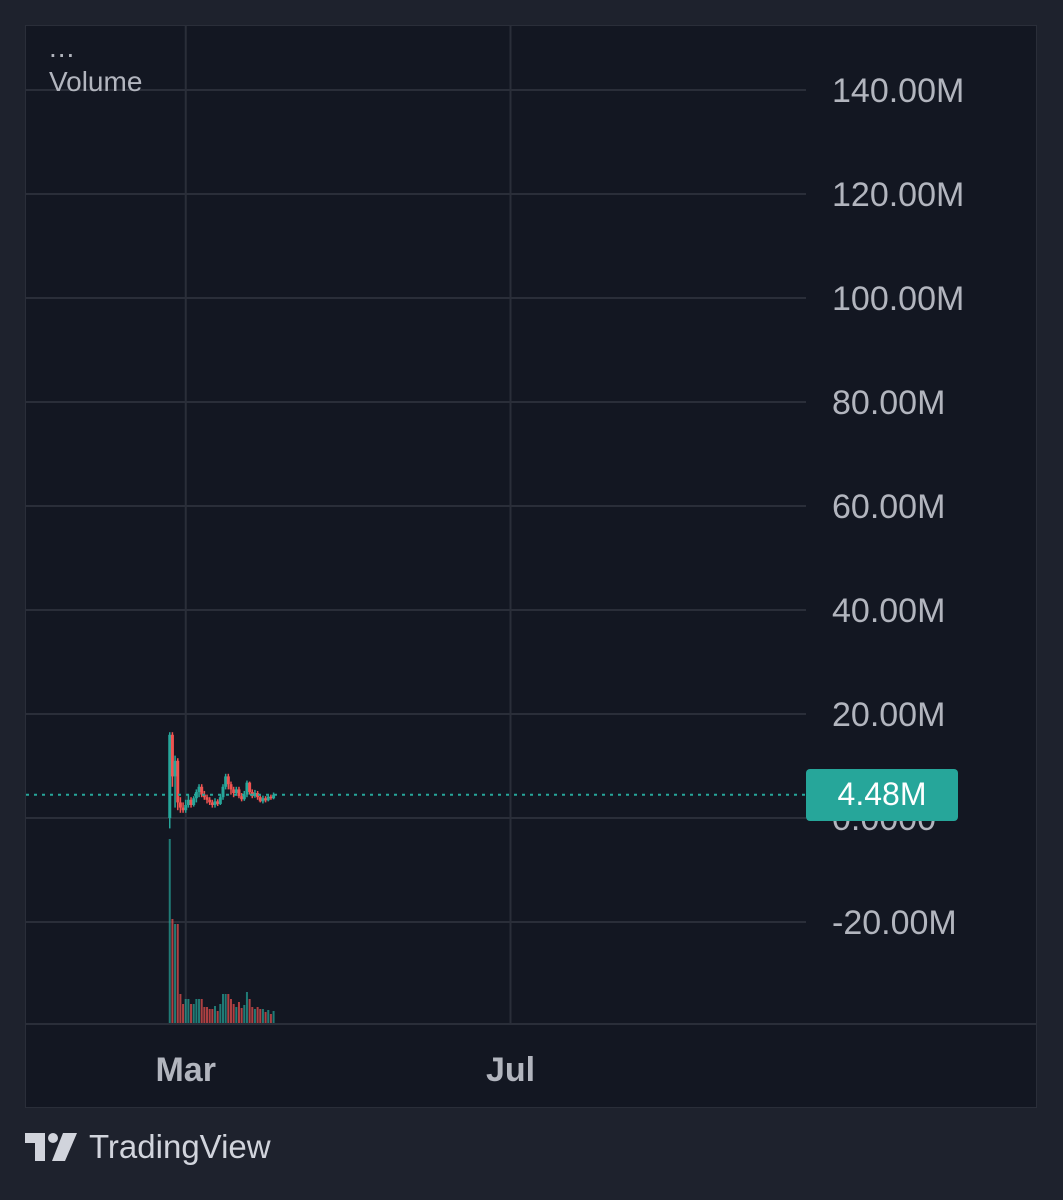 Image resolution: width=1063 pixels, height=1200 pixels. Describe the element at coordinates (894, 923) in the screenshot. I see `y-tick-label-8: -20.00M` at that location.